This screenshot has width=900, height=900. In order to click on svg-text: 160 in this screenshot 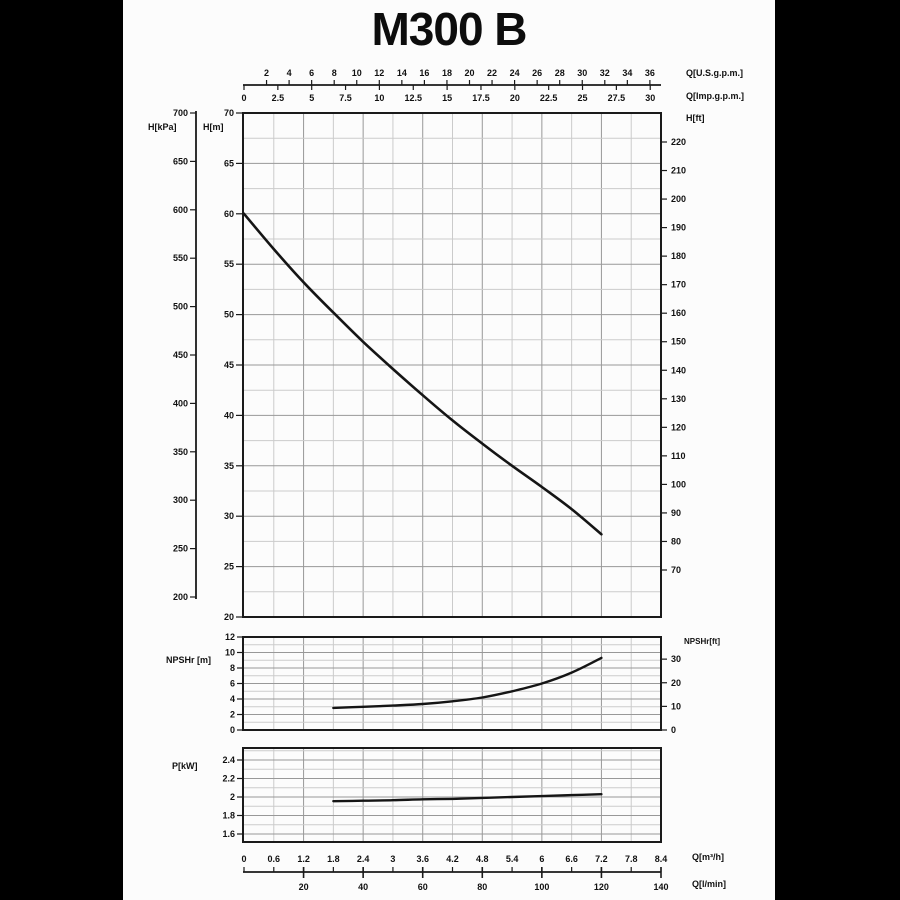, I will do `click(678, 313)`.